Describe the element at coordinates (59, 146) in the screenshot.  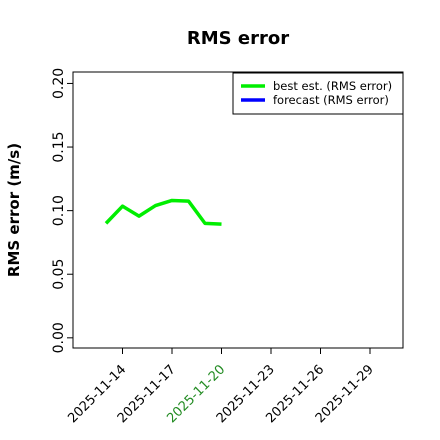
I see `y-tick-label: 0.15` at that location.